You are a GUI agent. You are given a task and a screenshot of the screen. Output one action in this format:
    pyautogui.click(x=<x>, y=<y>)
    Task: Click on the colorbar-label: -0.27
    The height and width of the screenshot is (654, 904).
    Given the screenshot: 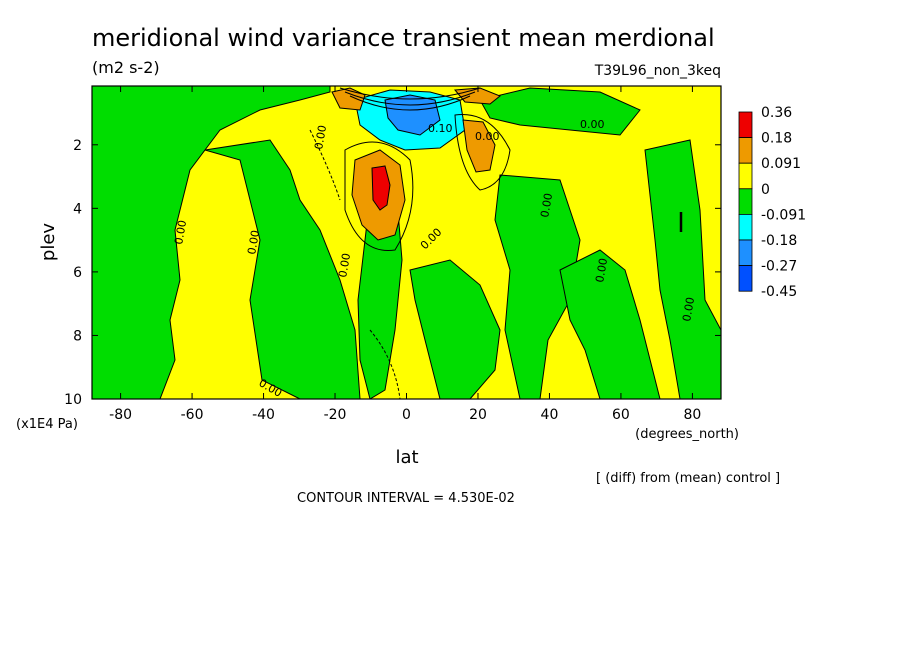 What is the action you would take?
    pyautogui.click(x=779, y=267)
    